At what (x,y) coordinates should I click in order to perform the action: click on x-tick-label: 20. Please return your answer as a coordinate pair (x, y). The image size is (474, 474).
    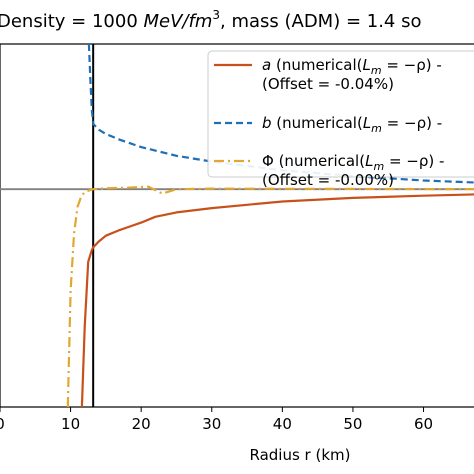
    Looking at the image, I should click on (141, 424).